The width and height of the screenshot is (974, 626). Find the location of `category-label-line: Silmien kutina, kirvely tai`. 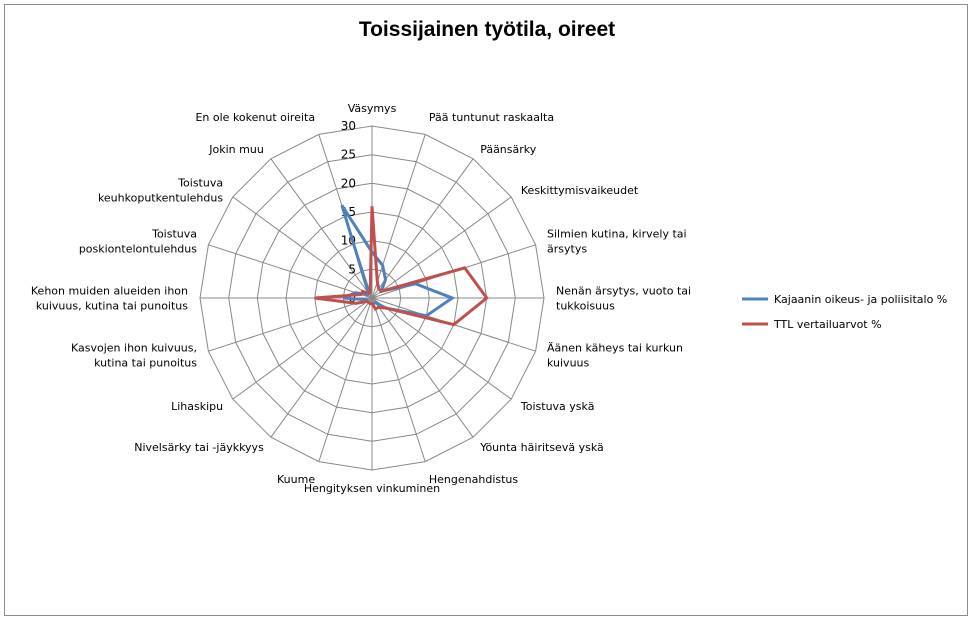

category-label-line: Silmien kutina, kirvely tai is located at coordinates (617, 234).